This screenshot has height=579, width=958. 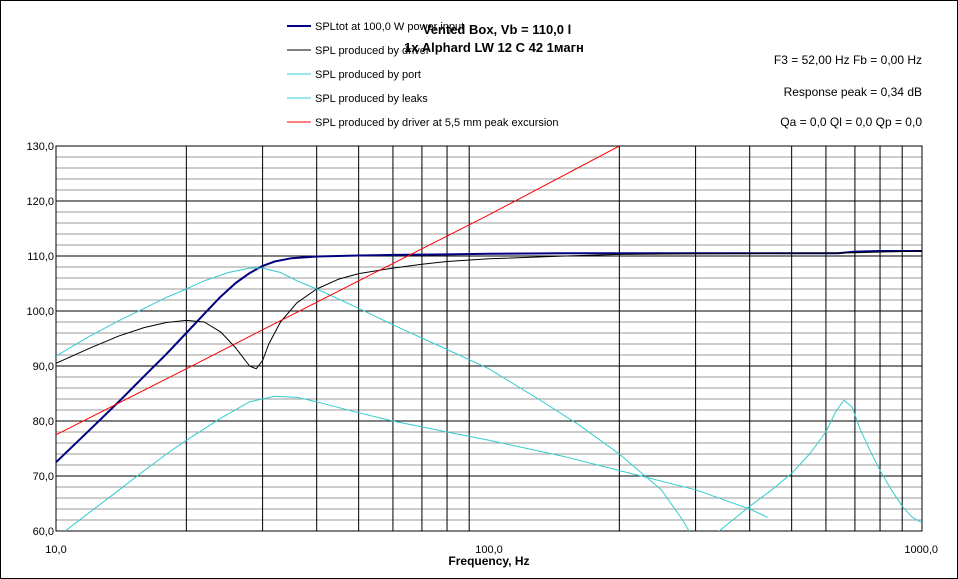 I want to click on y-tick-label: 90,0, so click(x=43, y=367).